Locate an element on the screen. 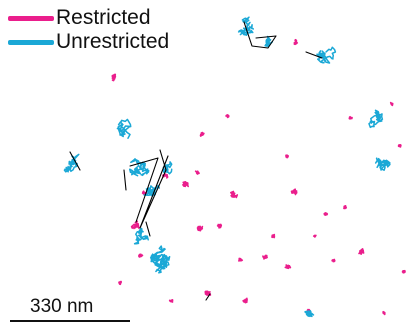  legend-item-unrestricted: Unrestricted is located at coordinates (88, 42).